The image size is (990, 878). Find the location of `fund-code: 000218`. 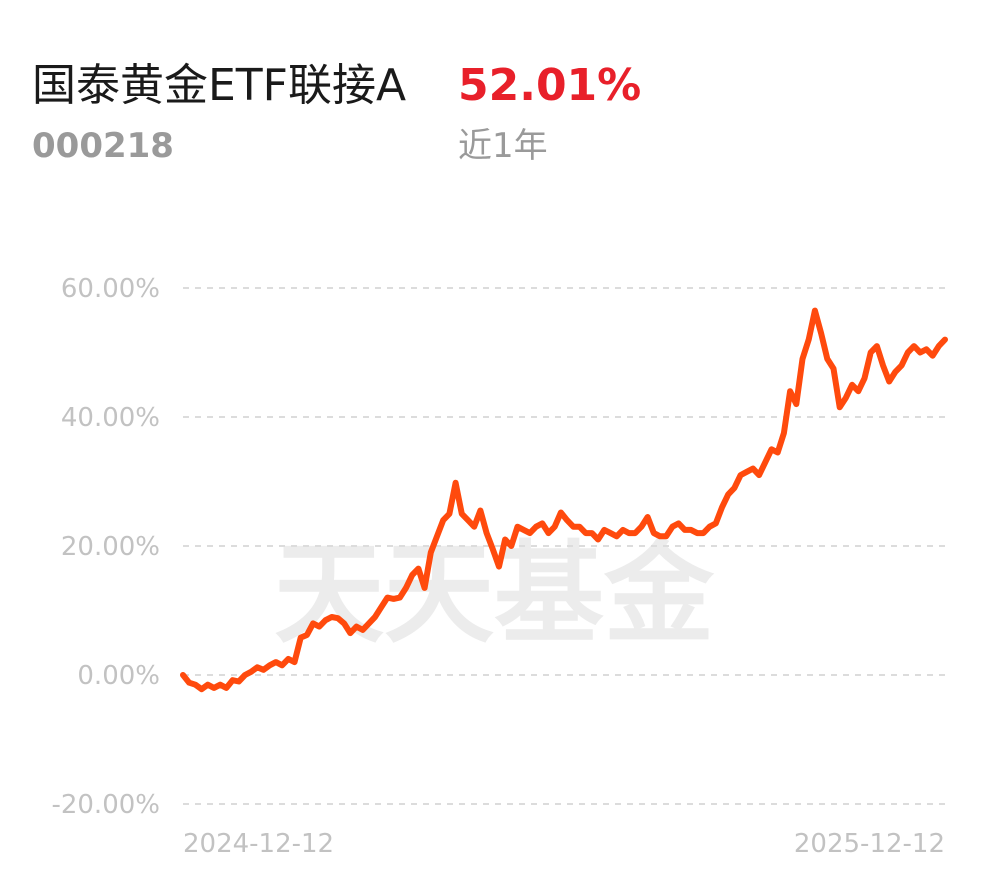

fund-code: 000218 is located at coordinates (103, 146).